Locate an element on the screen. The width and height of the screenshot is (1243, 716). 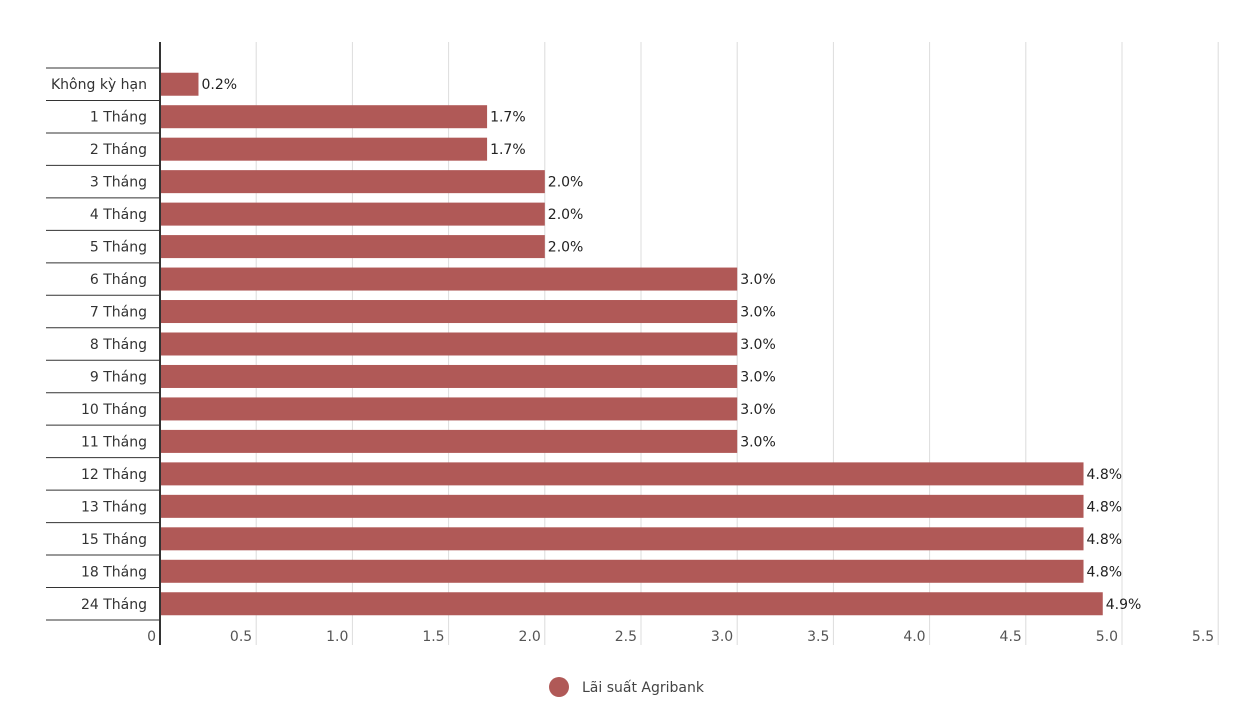
x-tick-label: 5.5 is located at coordinates (1203, 637).